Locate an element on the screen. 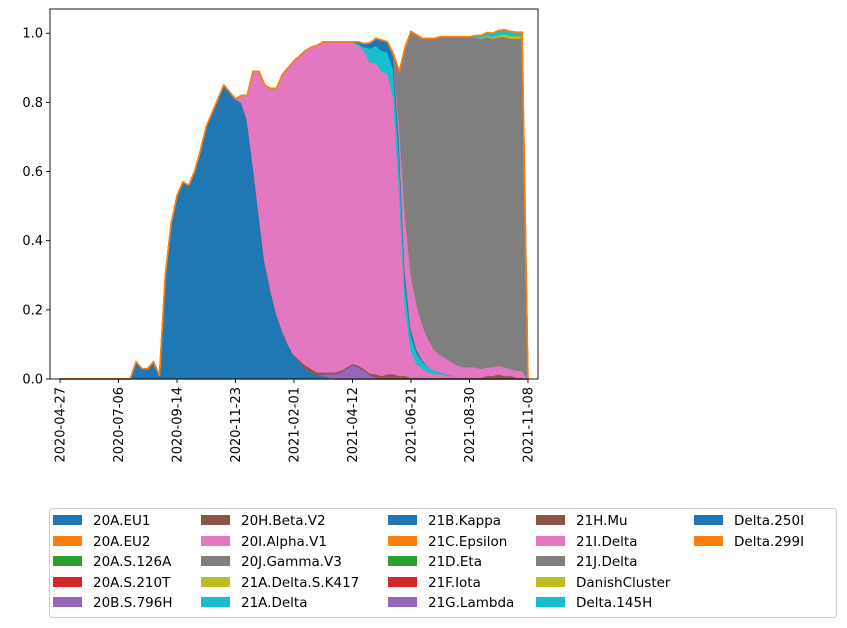 Image resolution: width=847 pixels, height=628 pixels. y-axis: 0.0 0.2 0.4 0.6 0.8 1.0 is located at coordinates (36, 207).